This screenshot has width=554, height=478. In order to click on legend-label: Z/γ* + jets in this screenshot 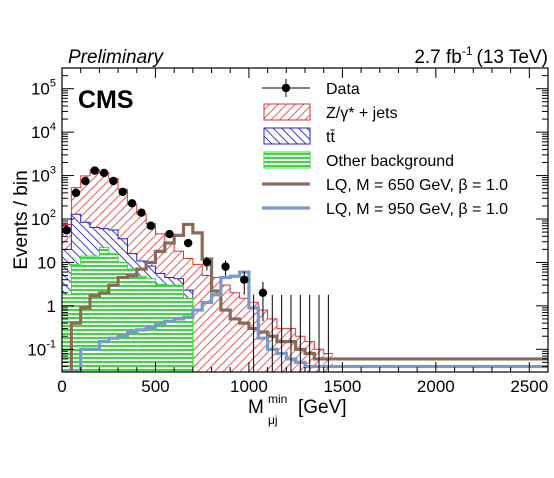, I will do `click(362, 113)`.